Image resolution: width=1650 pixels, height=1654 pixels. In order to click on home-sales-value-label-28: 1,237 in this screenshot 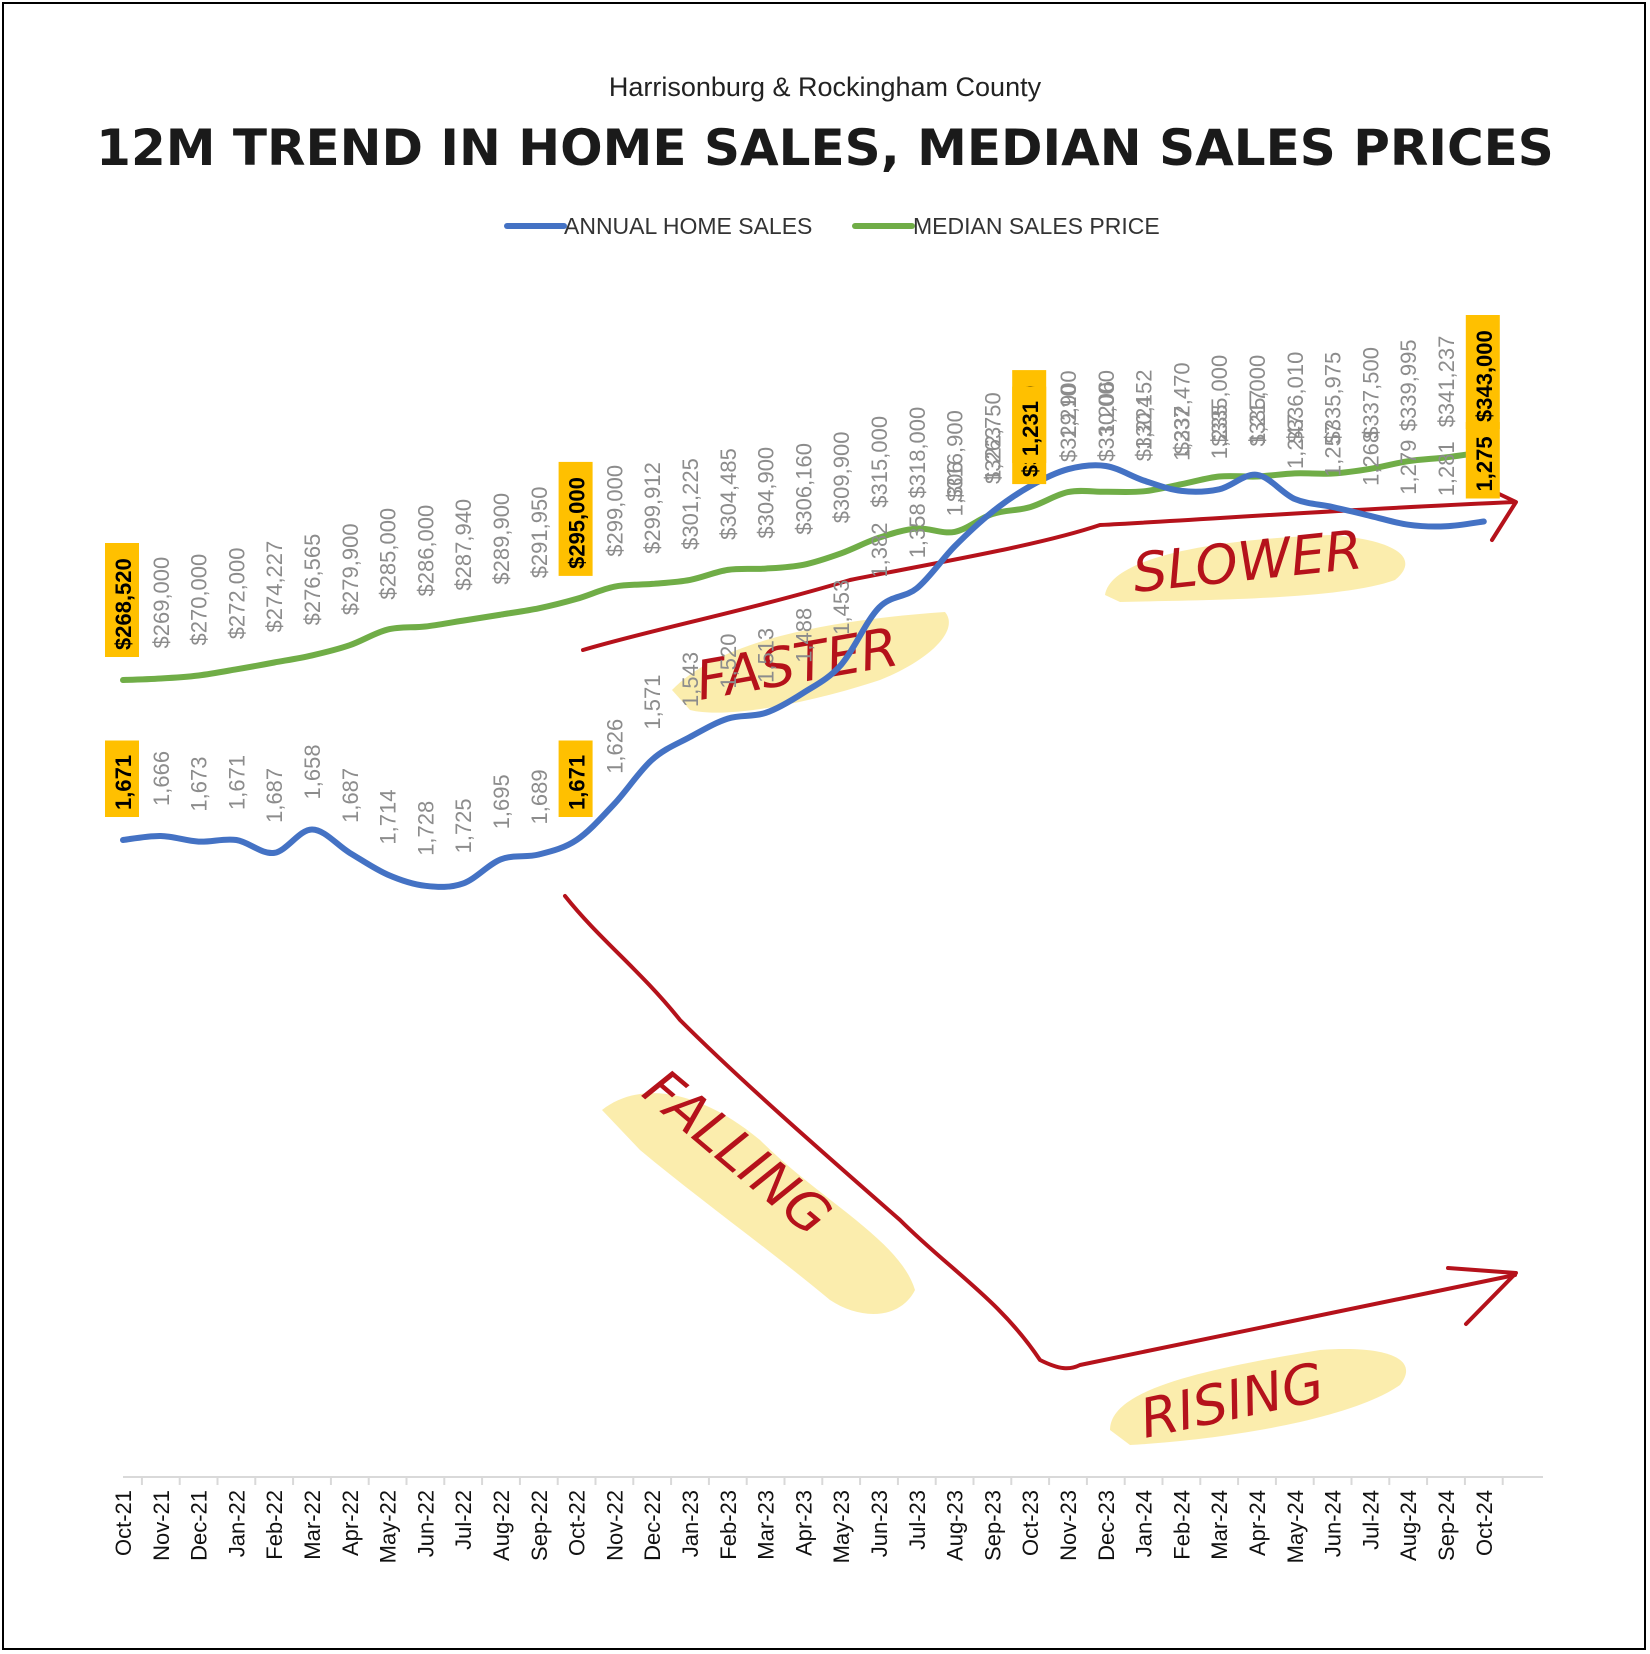, I will do `click(1181, 433)`.